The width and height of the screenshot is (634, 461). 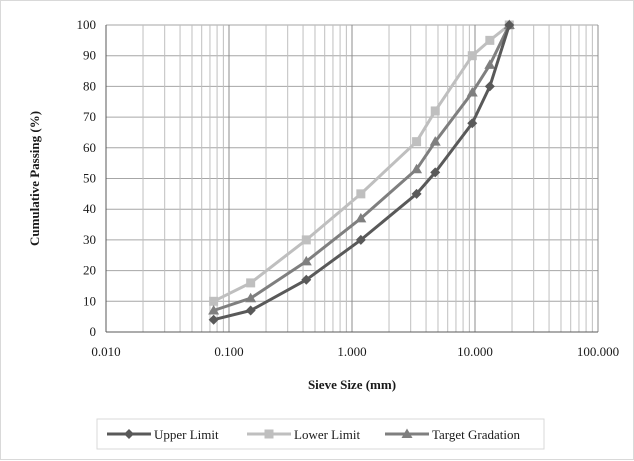 What do you see at coordinates (228, 351) in the screenshot?
I see `x-tick-label: 0.100` at bounding box center [228, 351].